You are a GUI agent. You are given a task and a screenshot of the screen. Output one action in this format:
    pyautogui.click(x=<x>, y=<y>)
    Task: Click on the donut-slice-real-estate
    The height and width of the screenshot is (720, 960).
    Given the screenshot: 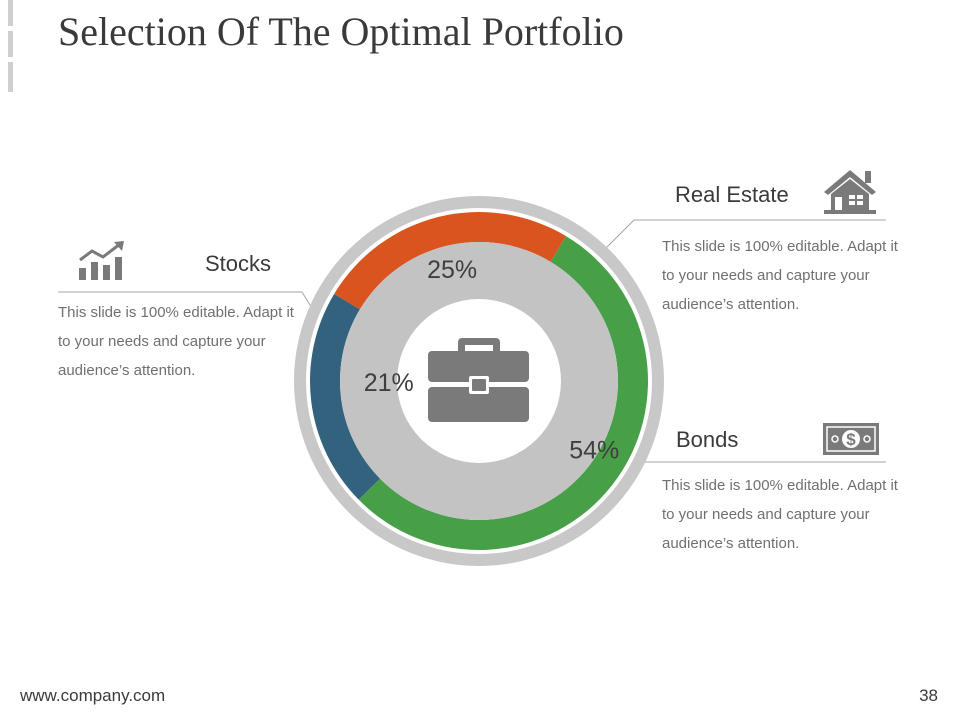 What is the action you would take?
    pyautogui.click(x=450, y=261)
    